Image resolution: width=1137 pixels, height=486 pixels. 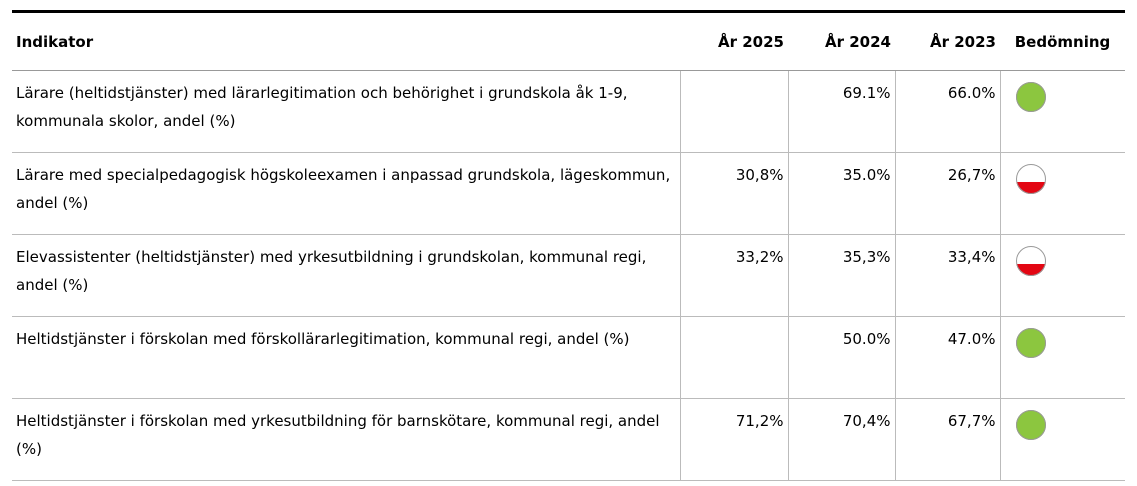 What do you see at coordinates (1062, 41) in the screenshot?
I see `header-cell: Bedömning` at bounding box center [1062, 41].